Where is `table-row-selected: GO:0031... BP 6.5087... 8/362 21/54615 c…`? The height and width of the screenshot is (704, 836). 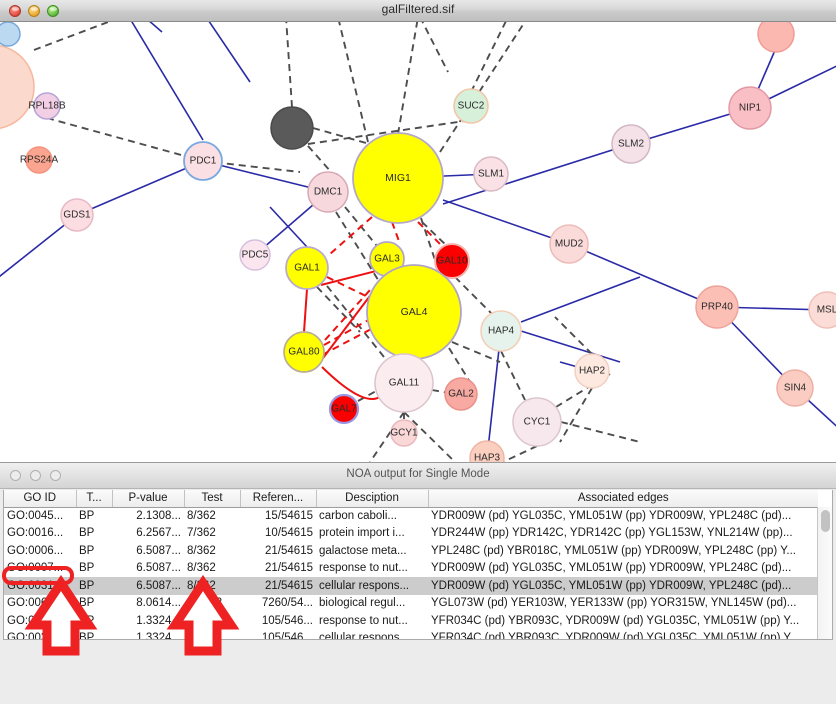
table-row-selected: GO:0031... BP 6.5087... 8/362 21/54615 c… is located at coordinates (411, 586).